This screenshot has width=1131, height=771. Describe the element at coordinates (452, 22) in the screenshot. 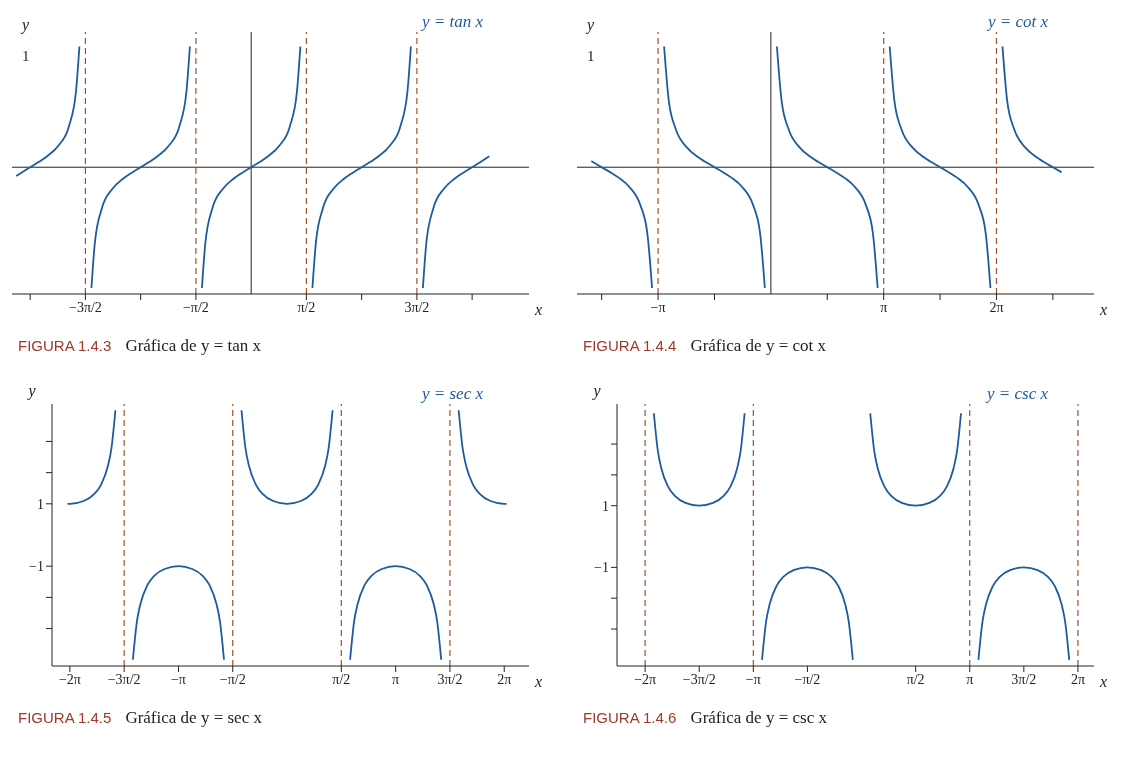

I see `text: y = tan x` at that location.